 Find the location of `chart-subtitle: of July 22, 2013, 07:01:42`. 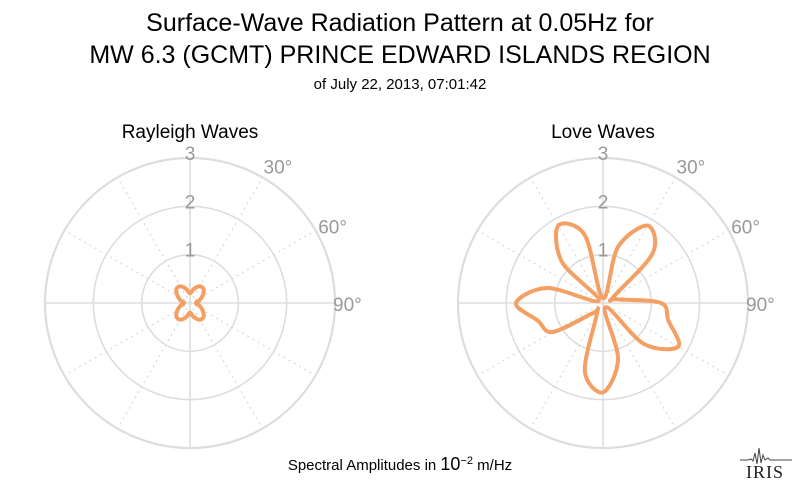

chart-subtitle: of July 22, 2013, 07:01:42 is located at coordinates (400, 84).